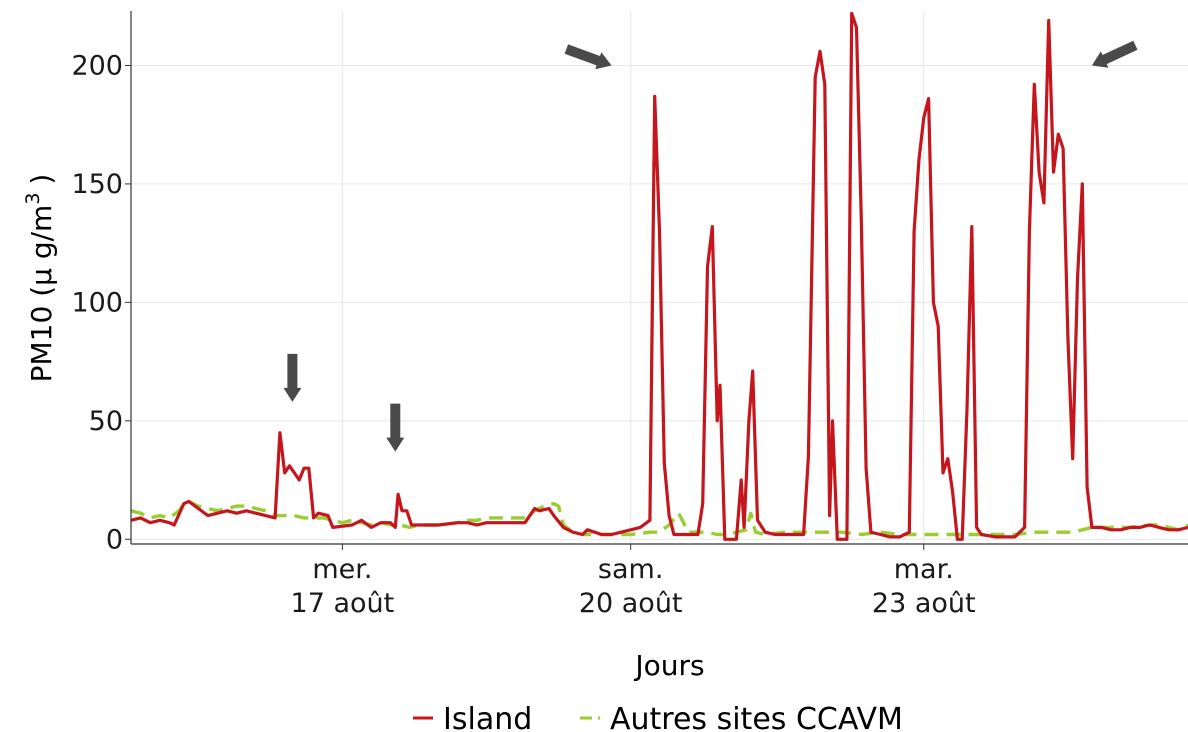  What do you see at coordinates (756, 717) in the screenshot?
I see `legend-label-autres: Autres sites CCAVM` at bounding box center [756, 717].